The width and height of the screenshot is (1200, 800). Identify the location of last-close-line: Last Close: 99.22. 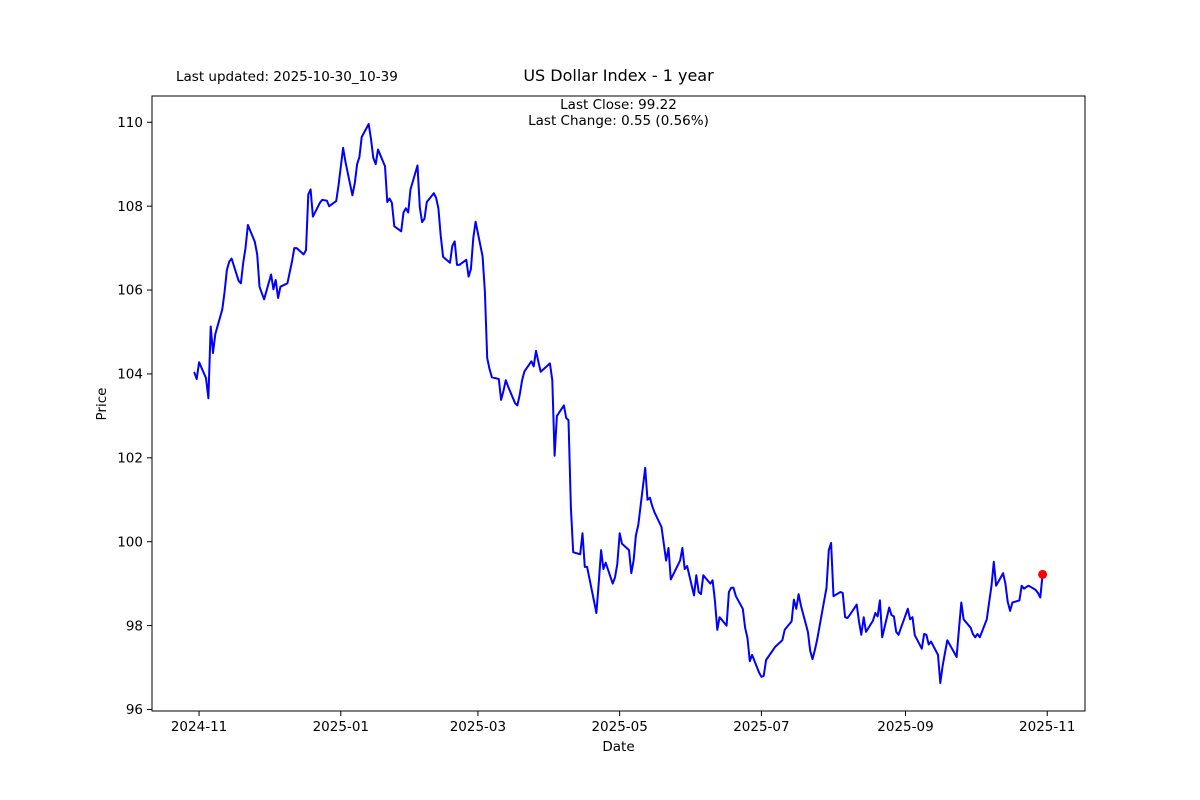
(618, 105).